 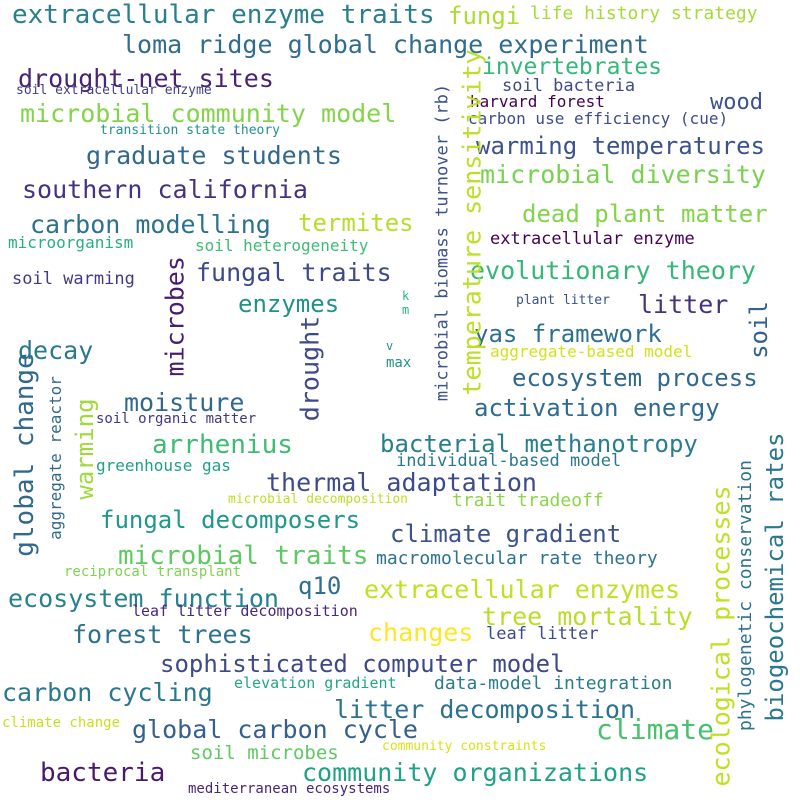 What do you see at coordinates (275, 729) in the screenshot?
I see `word: global carbon cycle` at bounding box center [275, 729].